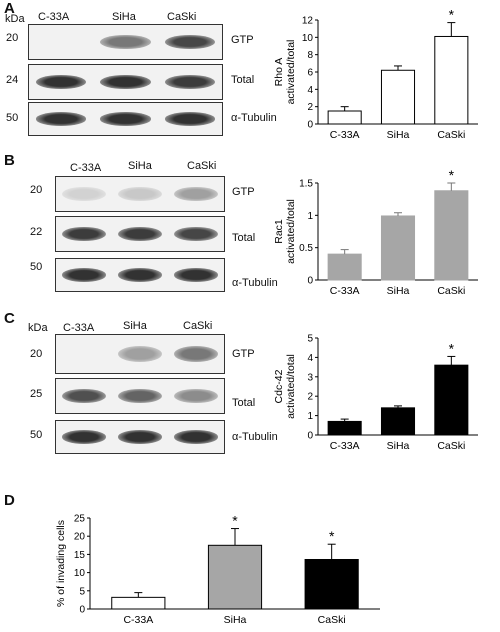 The width and height of the screenshot is (500, 632). I want to click on lane-label-b-3: CaSki, so click(202, 166).